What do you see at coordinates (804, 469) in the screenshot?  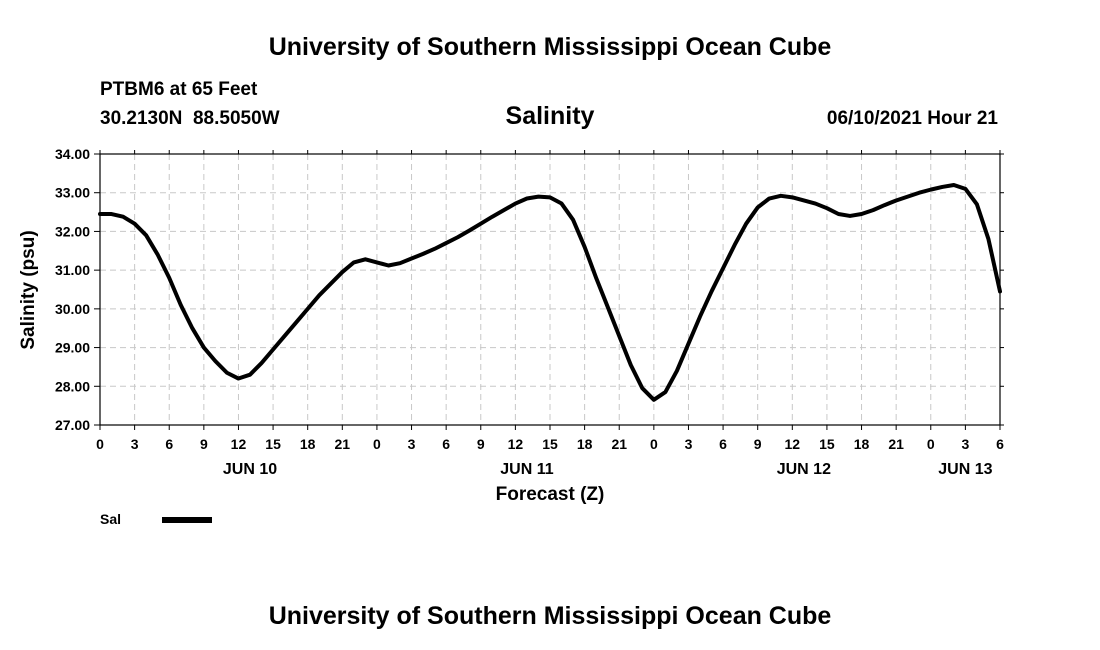 I see `date-label: JUN 12` at bounding box center [804, 469].